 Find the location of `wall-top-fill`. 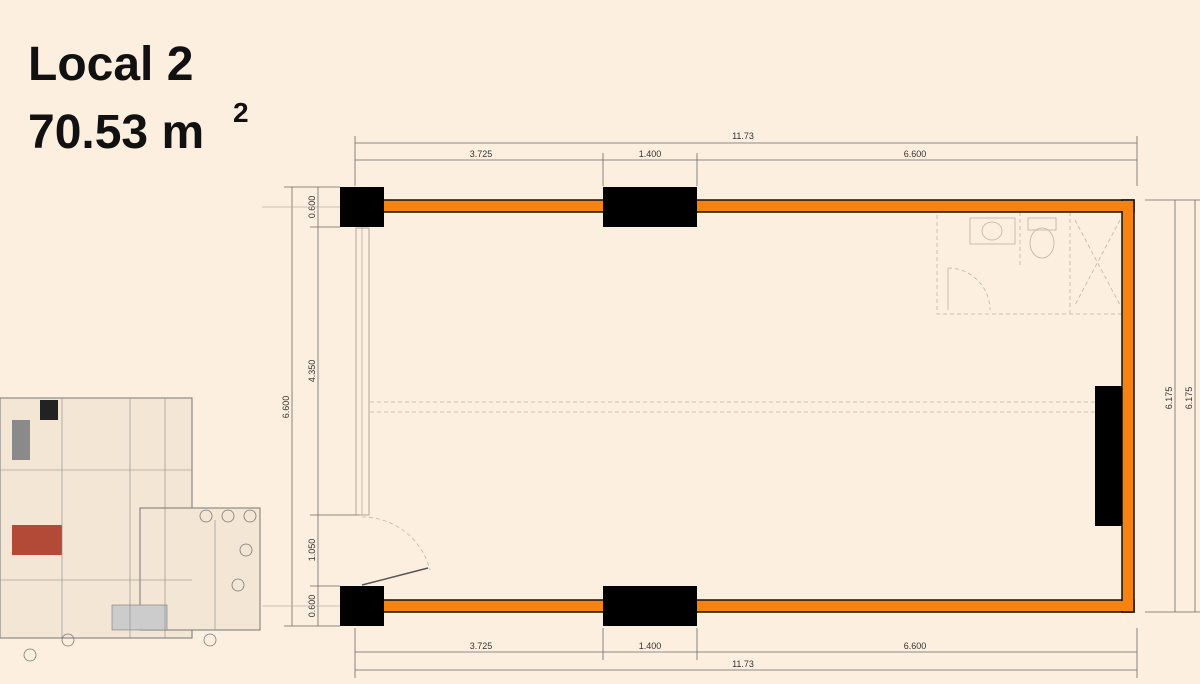

wall-top-fill is located at coordinates (754, 206).